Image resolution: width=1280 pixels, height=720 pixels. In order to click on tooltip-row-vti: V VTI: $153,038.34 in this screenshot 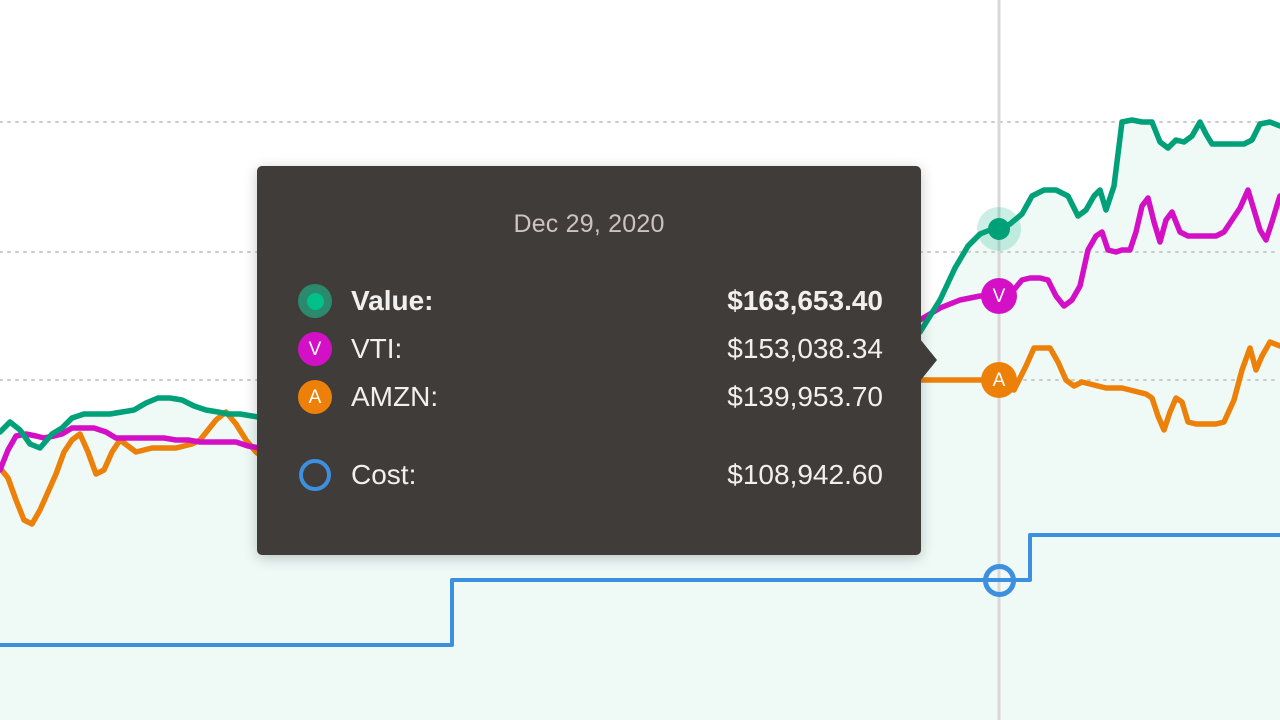, I will do `click(590, 349)`.